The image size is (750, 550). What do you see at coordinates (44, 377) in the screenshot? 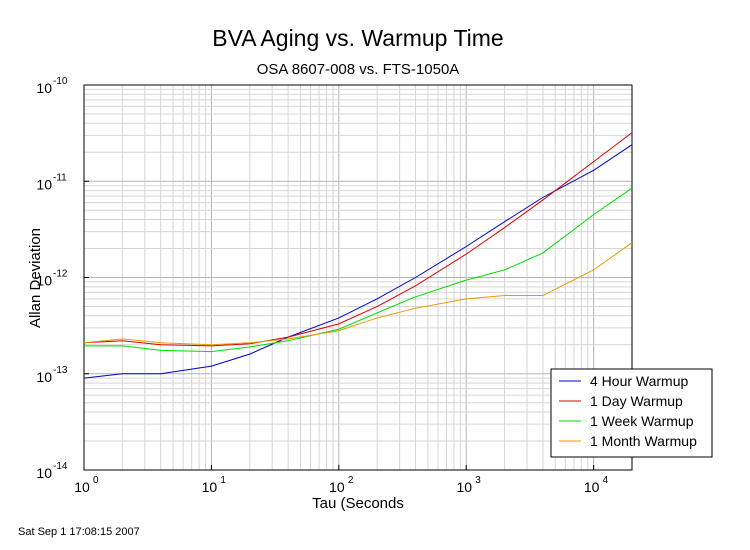
I see `y-tick-label-3: 10` at bounding box center [44, 377].